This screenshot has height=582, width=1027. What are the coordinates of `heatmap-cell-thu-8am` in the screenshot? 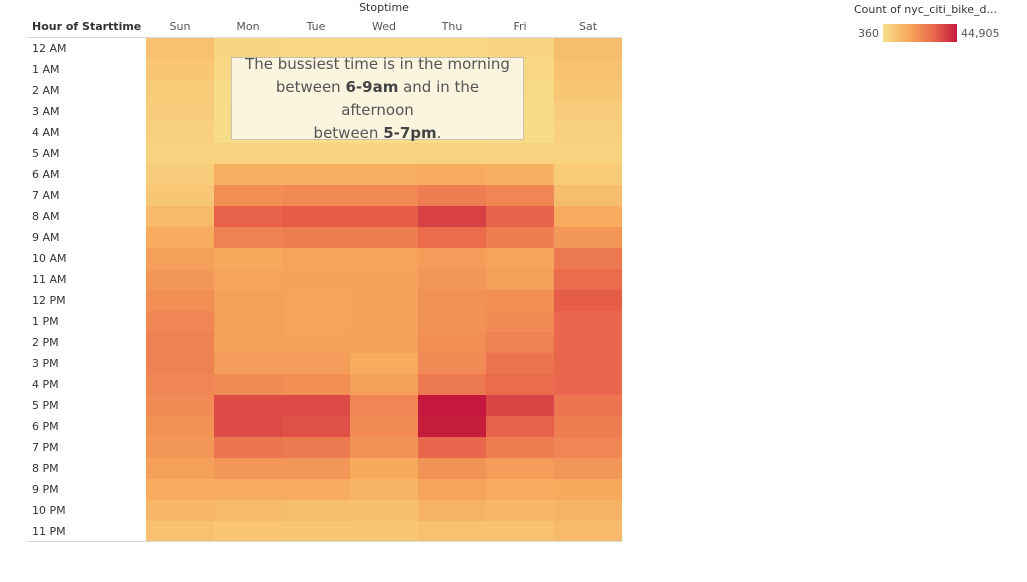 It's located at (452, 216).